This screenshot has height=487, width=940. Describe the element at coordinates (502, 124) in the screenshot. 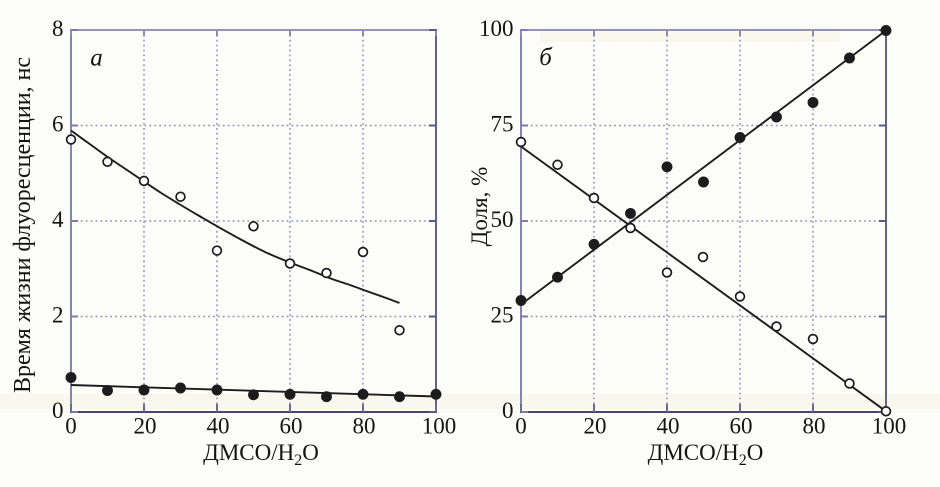

I see `svg-text: 75` at that location.